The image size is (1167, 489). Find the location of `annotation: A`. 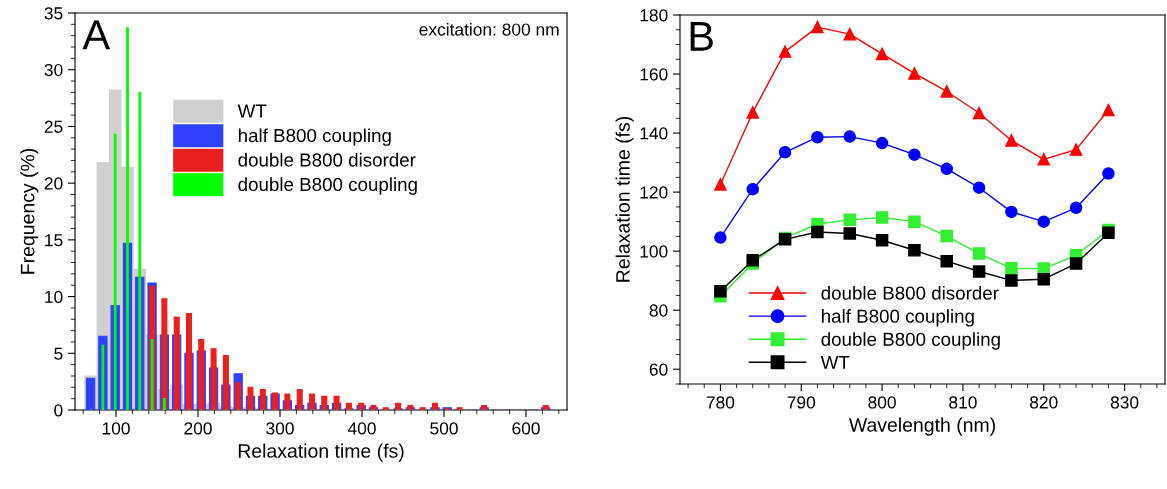

annotation: A is located at coordinates (96, 35).